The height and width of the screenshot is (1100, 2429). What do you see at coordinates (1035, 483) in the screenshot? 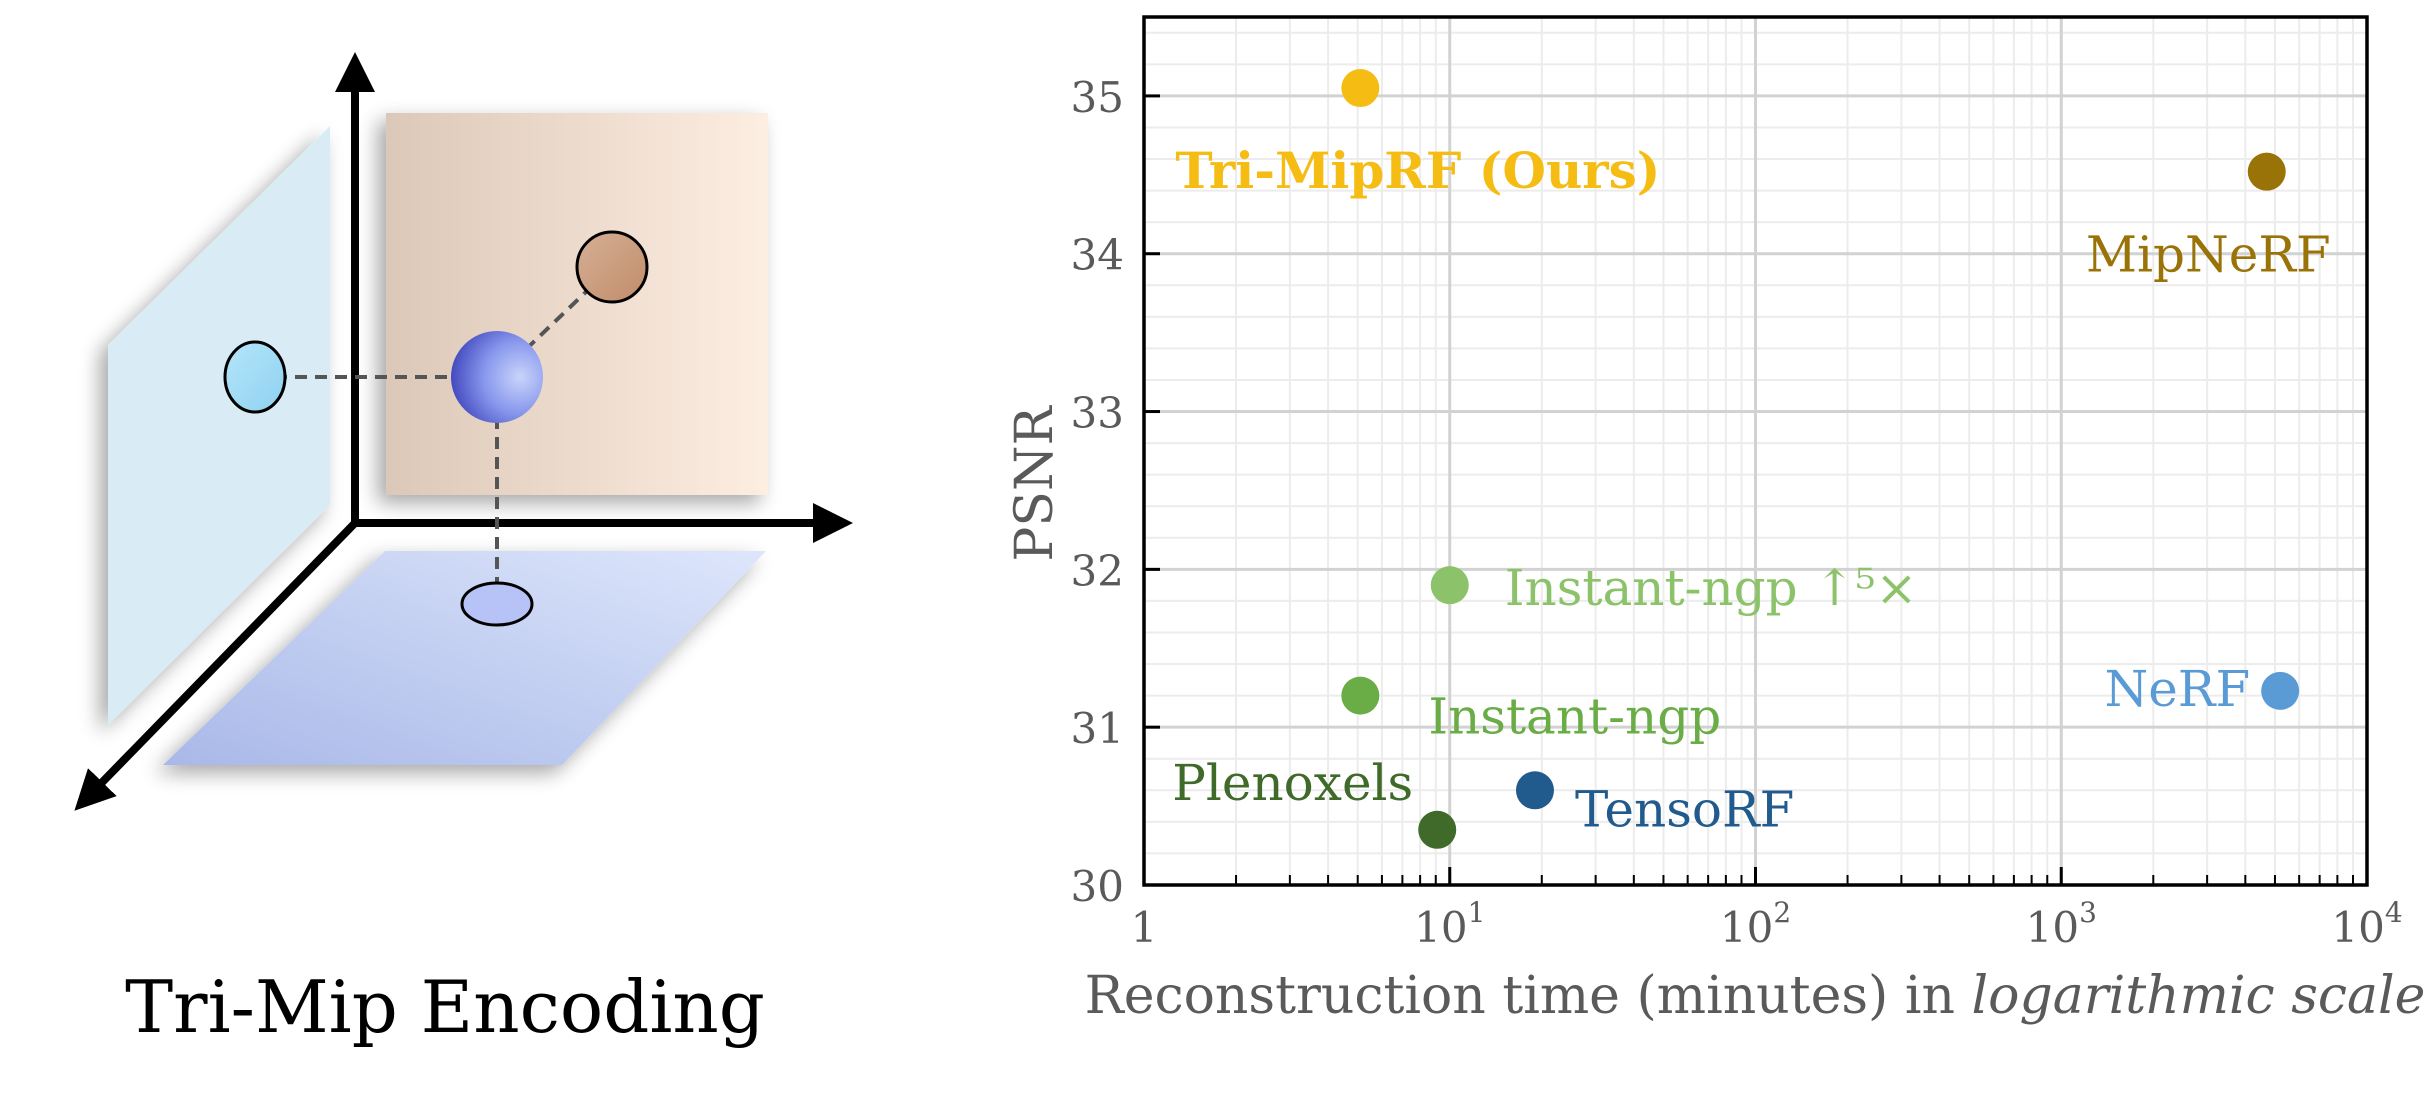
I see `y-axis-label: PSNR` at bounding box center [1035, 483].